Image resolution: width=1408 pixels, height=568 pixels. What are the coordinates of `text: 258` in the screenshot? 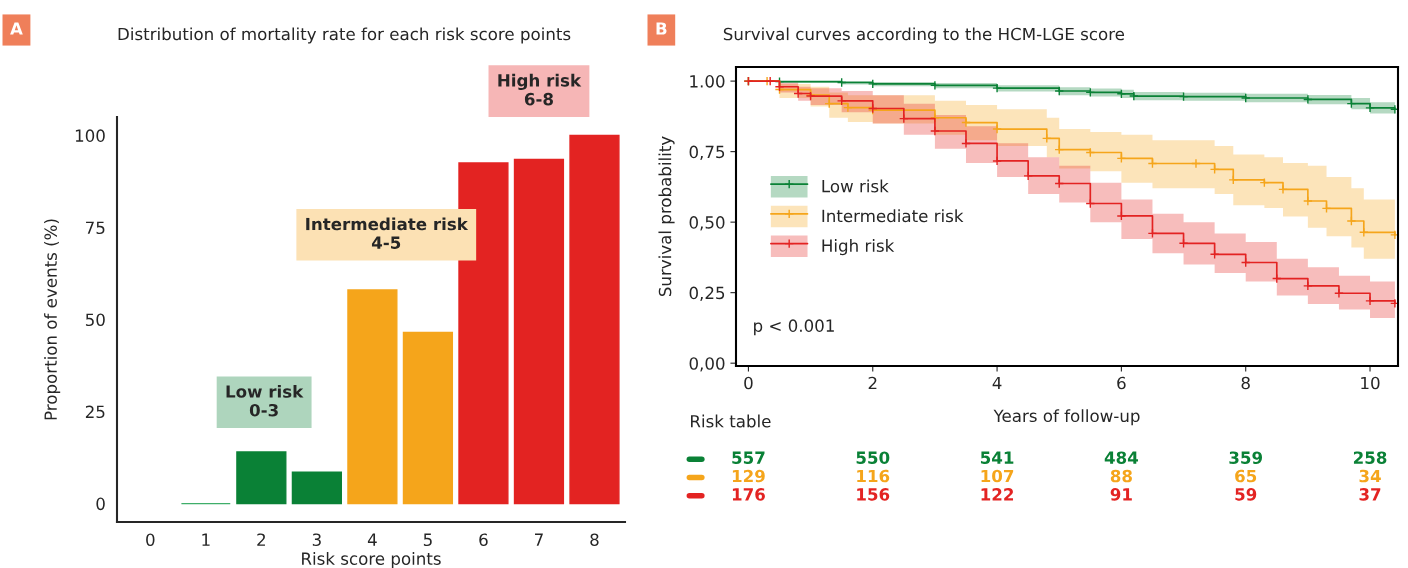 It's located at (1370, 457).